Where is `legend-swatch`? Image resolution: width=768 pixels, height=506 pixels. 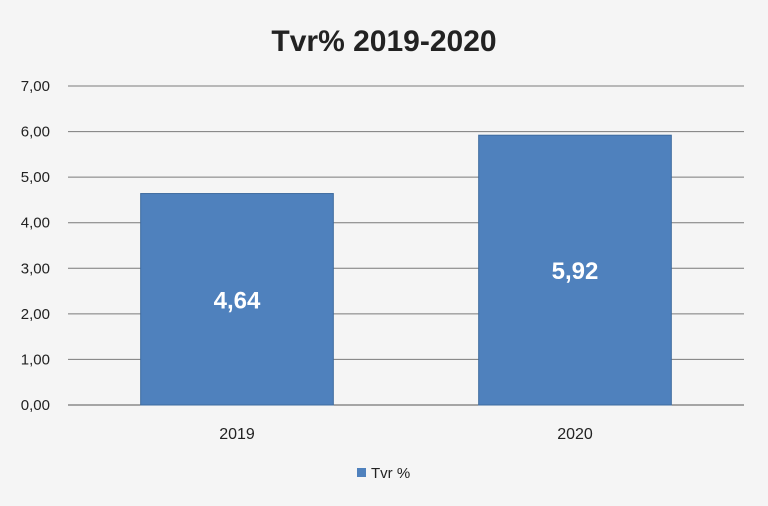 legend-swatch is located at coordinates (361, 472).